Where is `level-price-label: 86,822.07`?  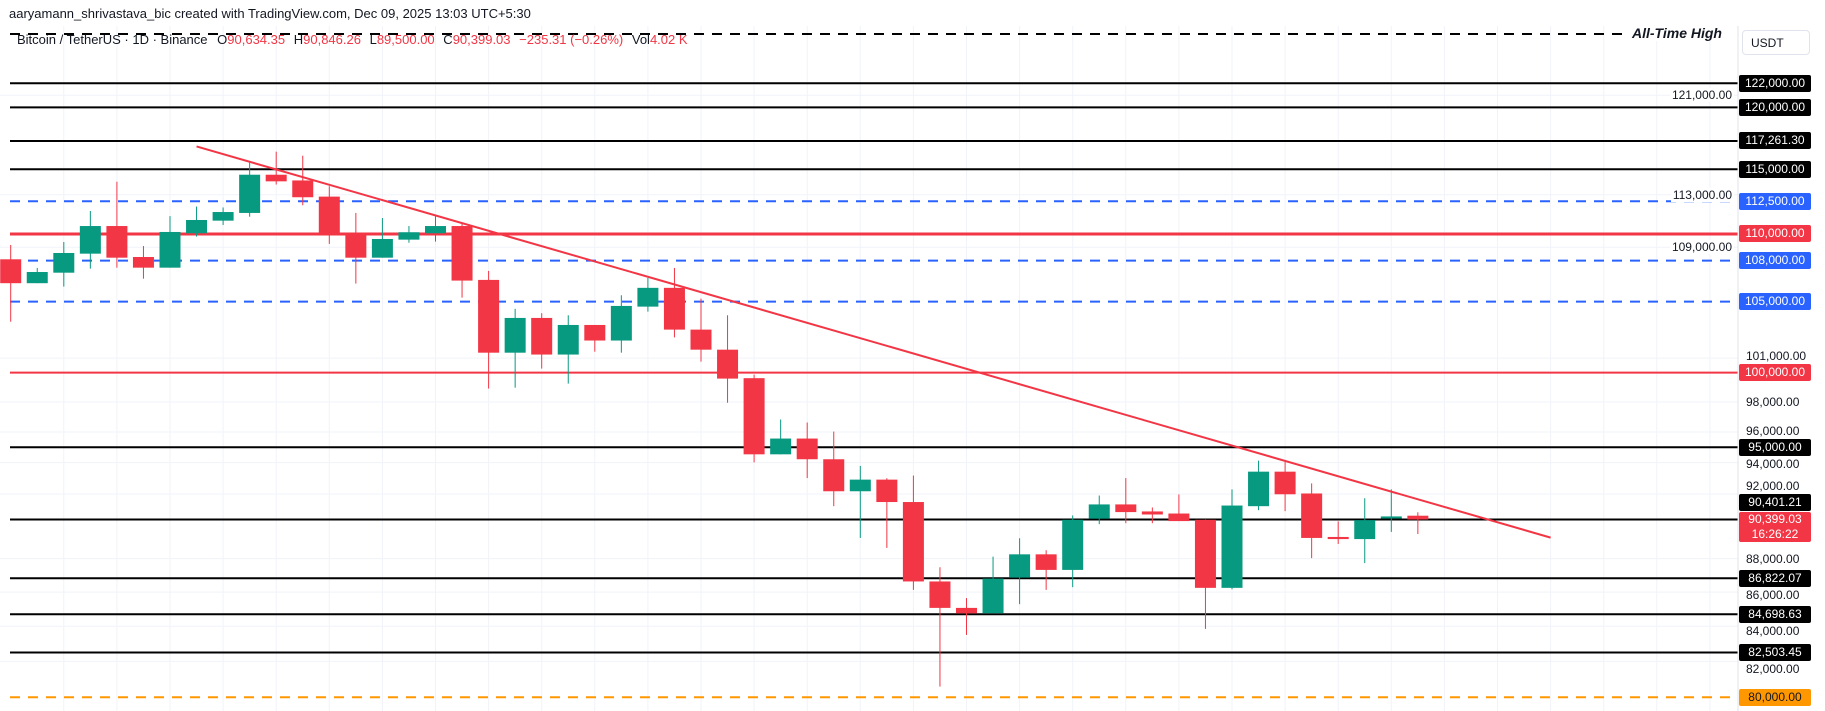 level-price-label: 86,822.07 is located at coordinates (1775, 578).